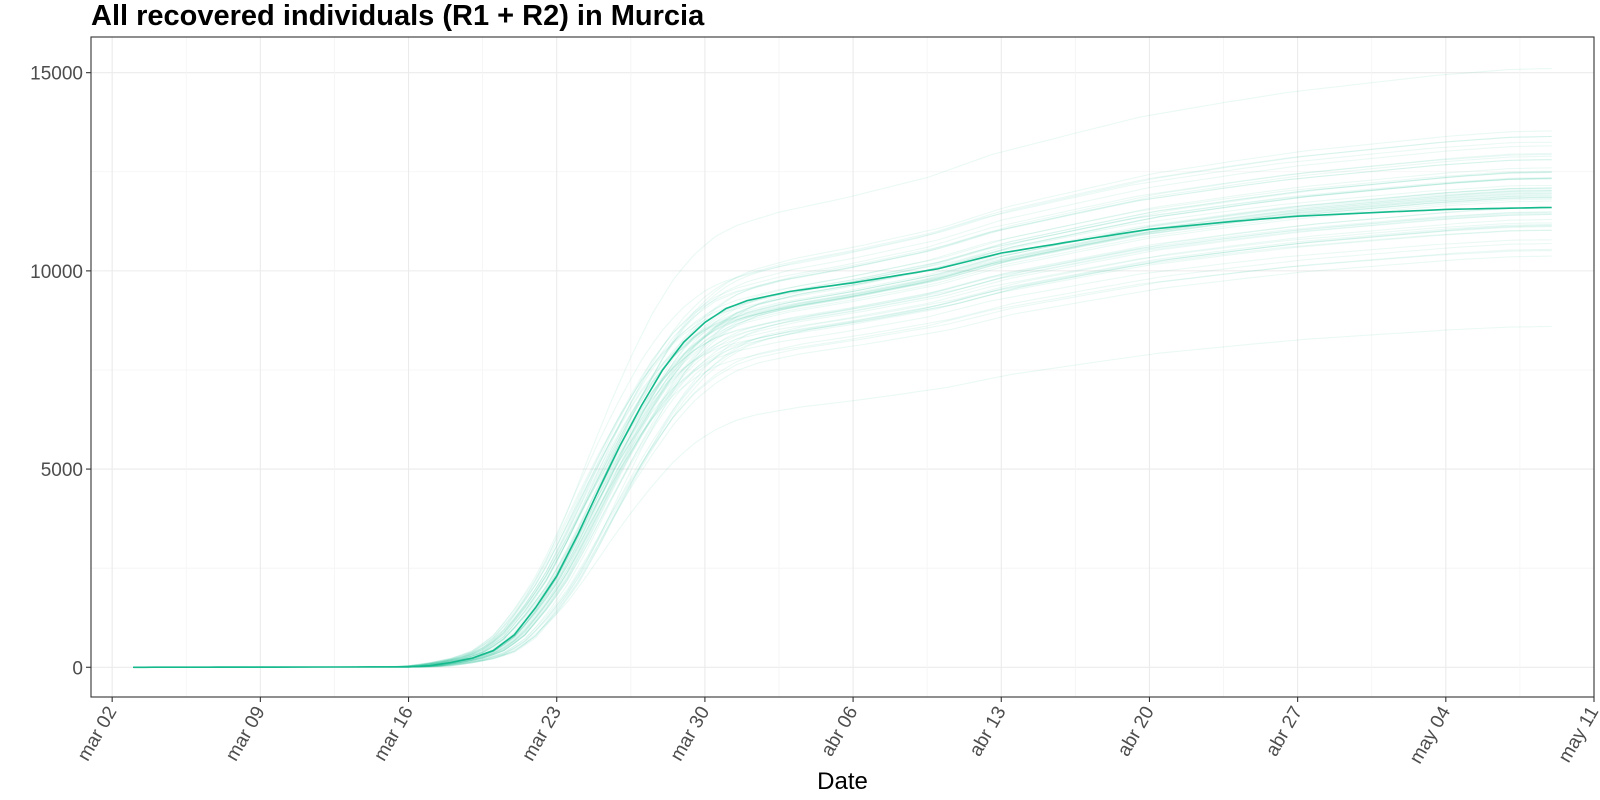 Image resolution: width=1600 pixels, height=800 pixels. What do you see at coordinates (62, 470) in the screenshot?
I see `y-tick-label: 5000` at bounding box center [62, 470].